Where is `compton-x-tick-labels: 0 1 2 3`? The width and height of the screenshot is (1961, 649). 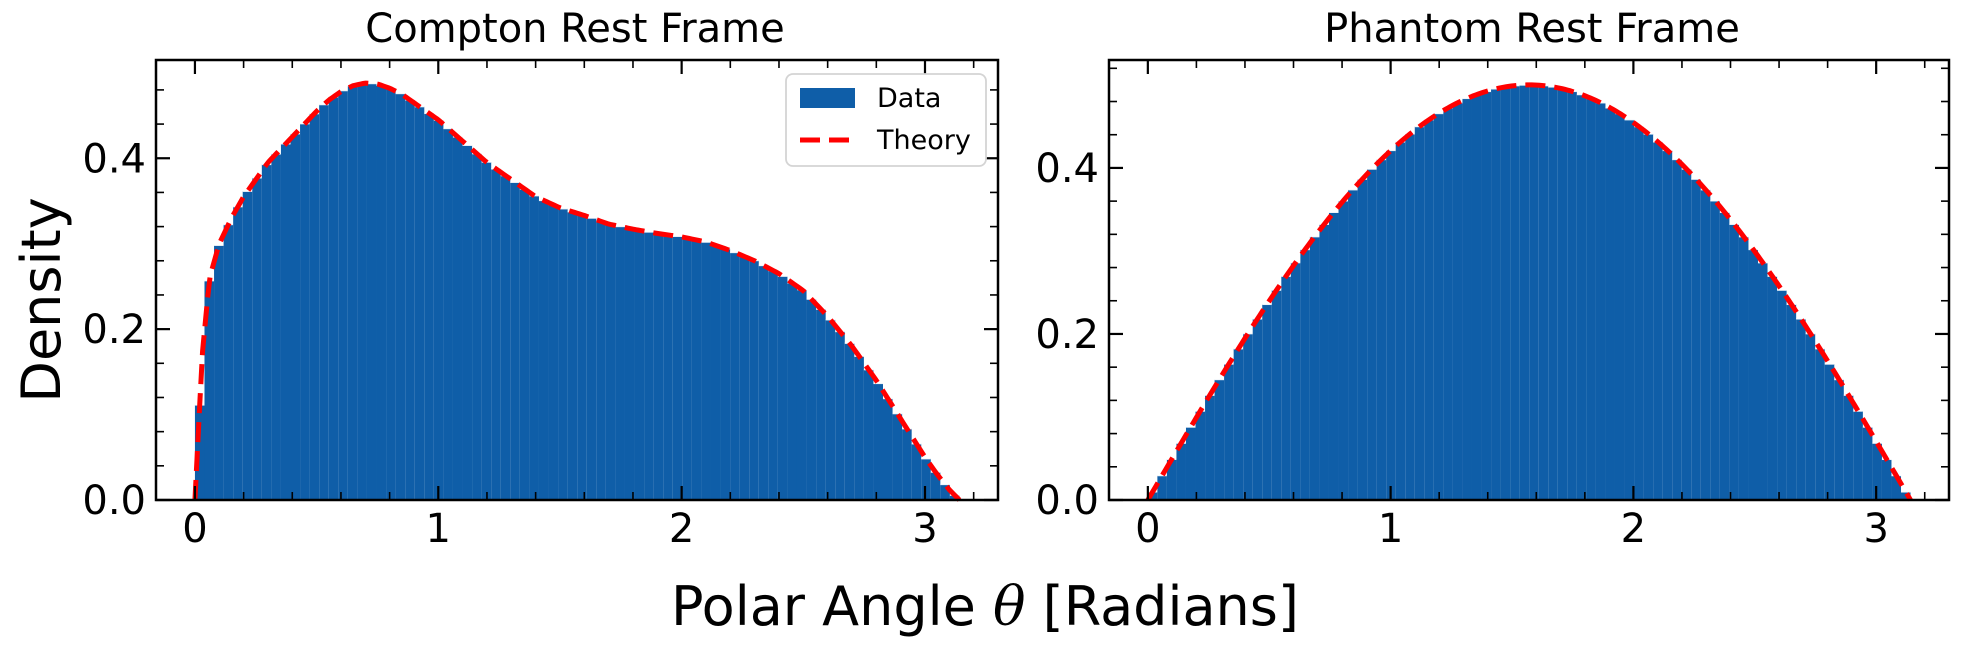 compton-x-tick-labels: 0 1 2 3 is located at coordinates (560, 529).